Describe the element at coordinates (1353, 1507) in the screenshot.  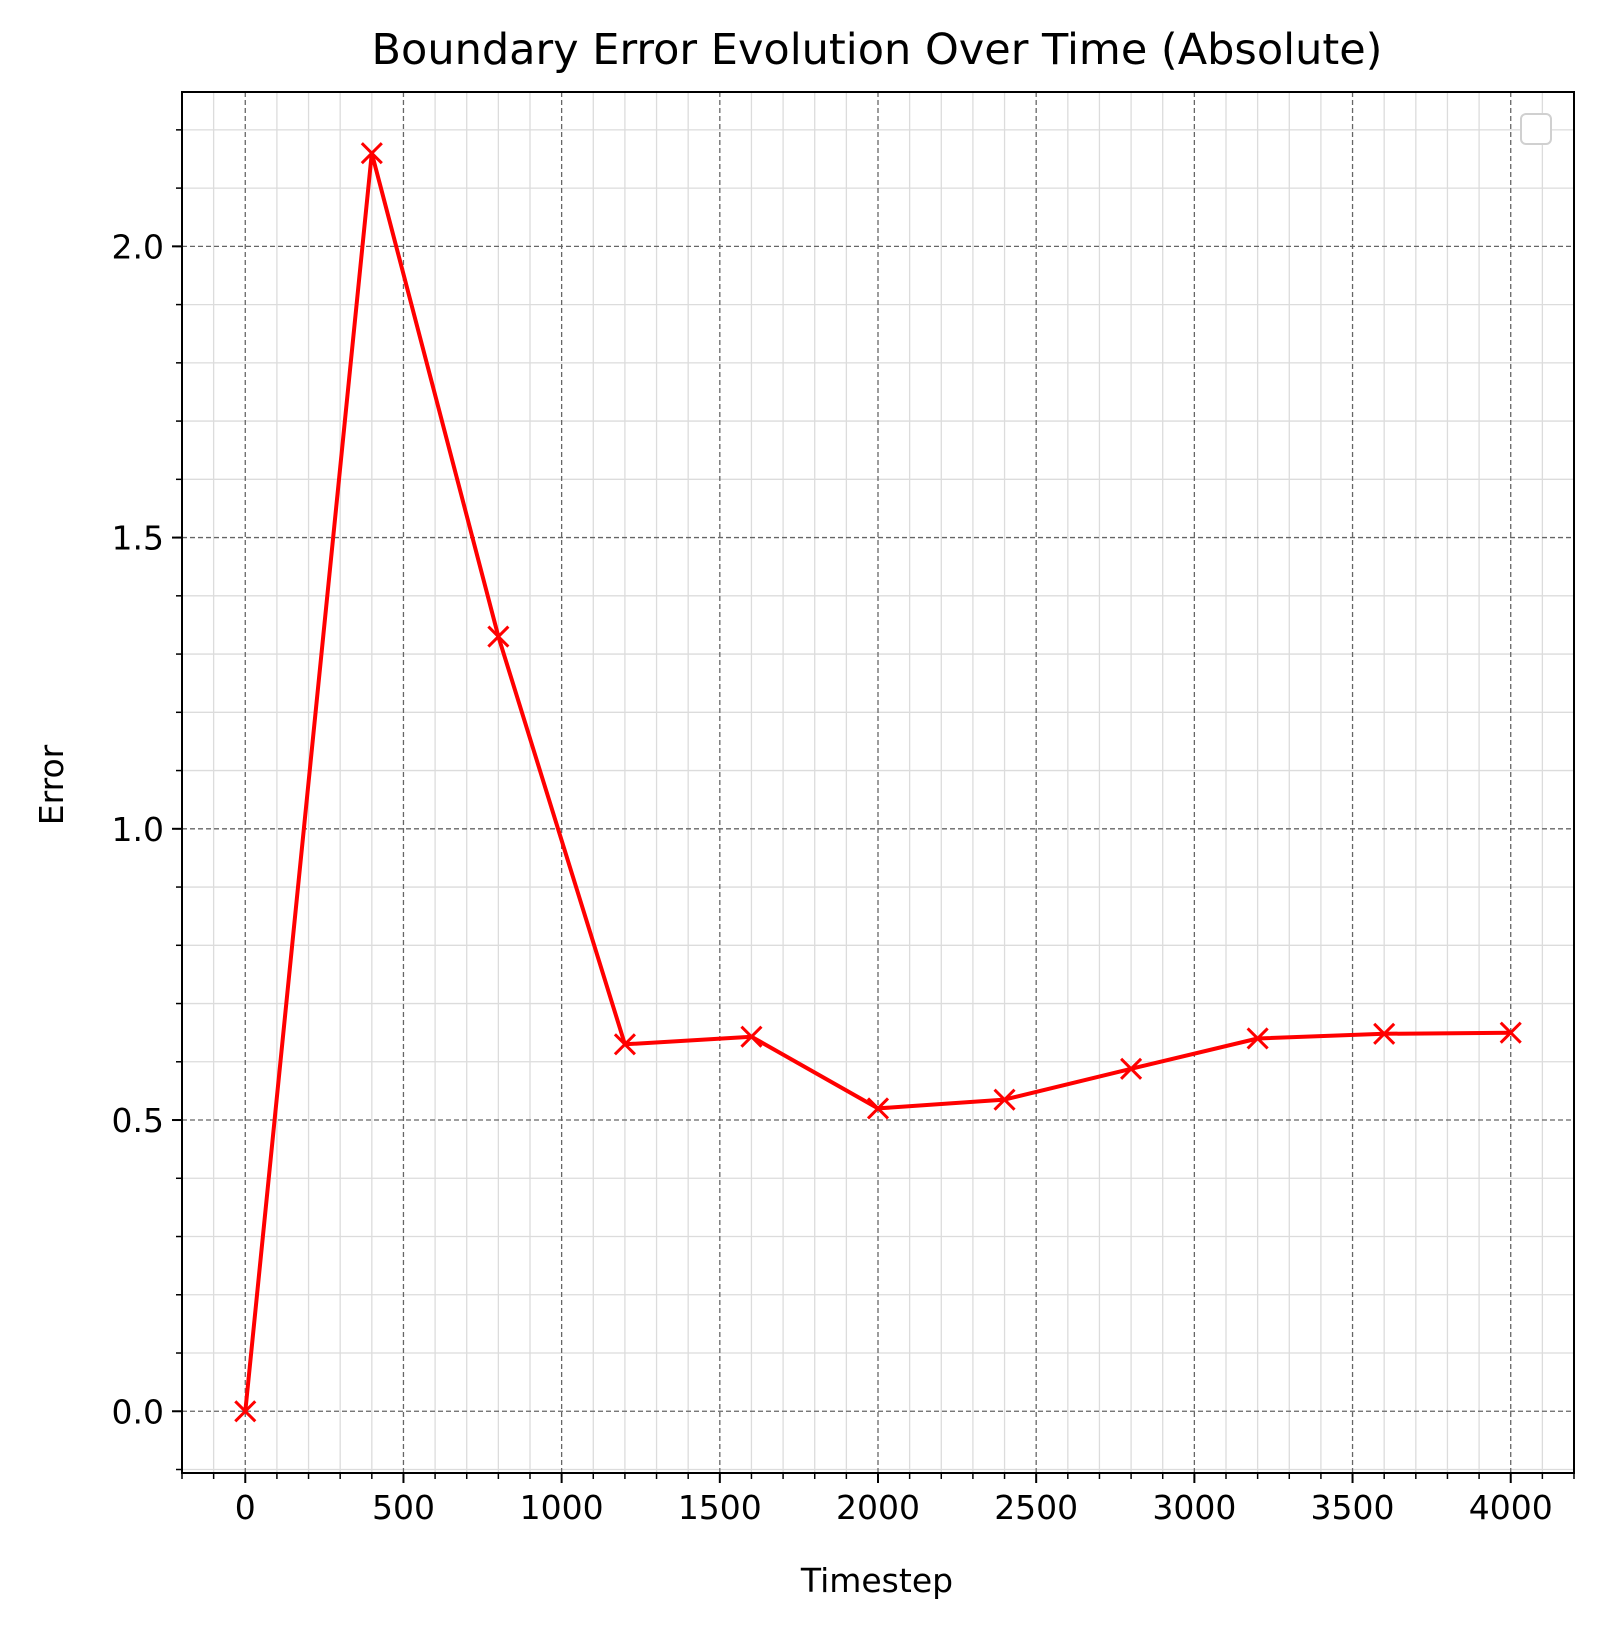
I see `x-tick-label: 3500` at that location.